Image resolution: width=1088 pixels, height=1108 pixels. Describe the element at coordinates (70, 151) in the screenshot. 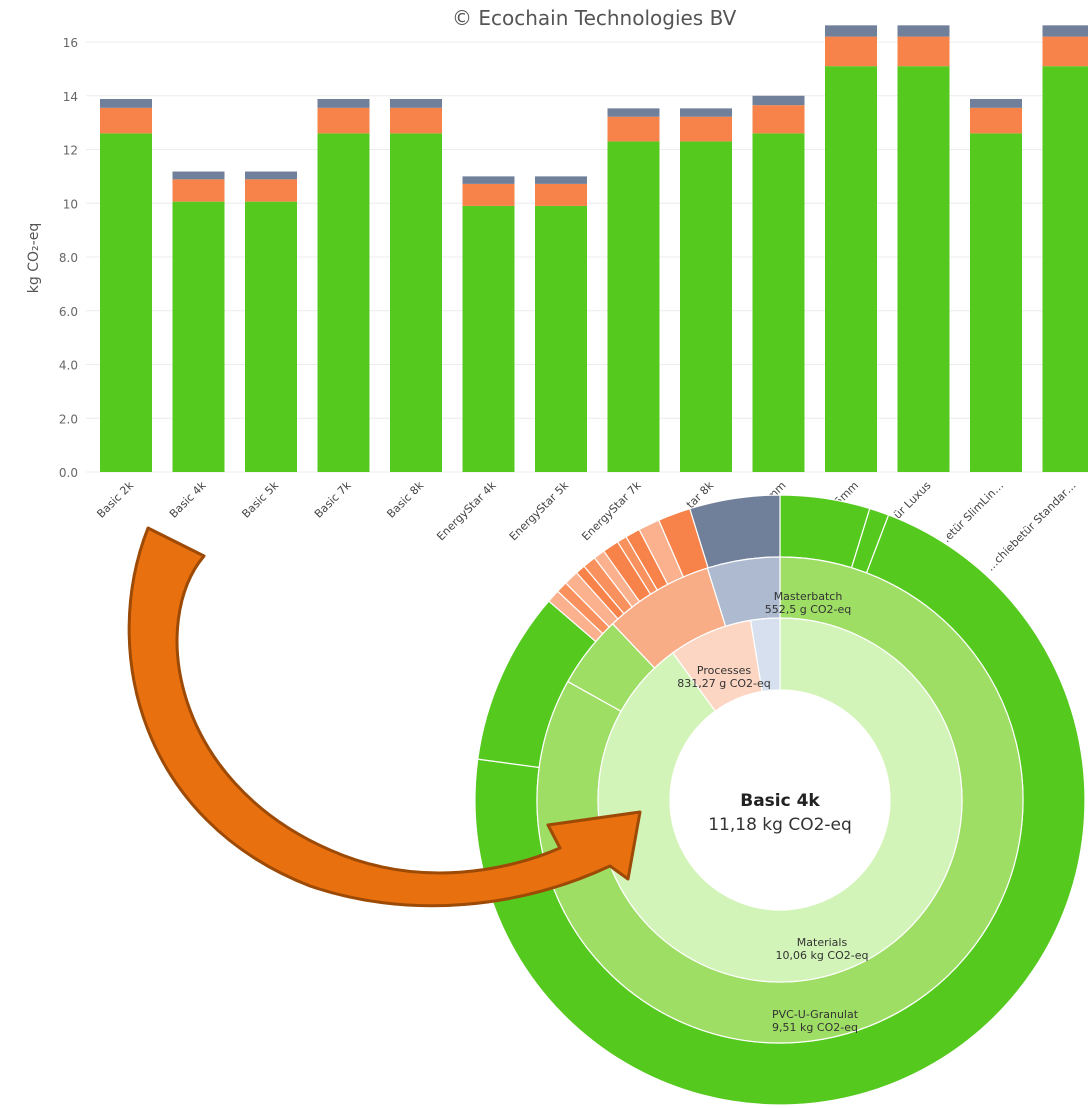

I see `y-tick-label: 12` at that location.